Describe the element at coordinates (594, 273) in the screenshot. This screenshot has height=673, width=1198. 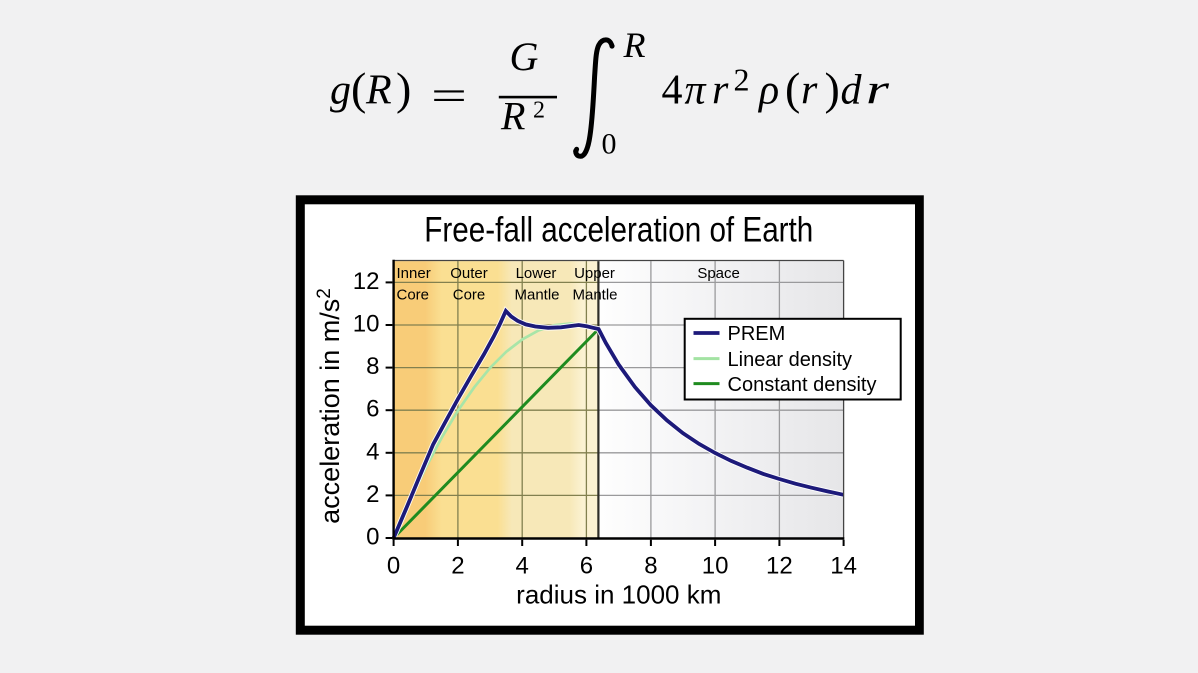
I see `svg-text: Upper` at that location.